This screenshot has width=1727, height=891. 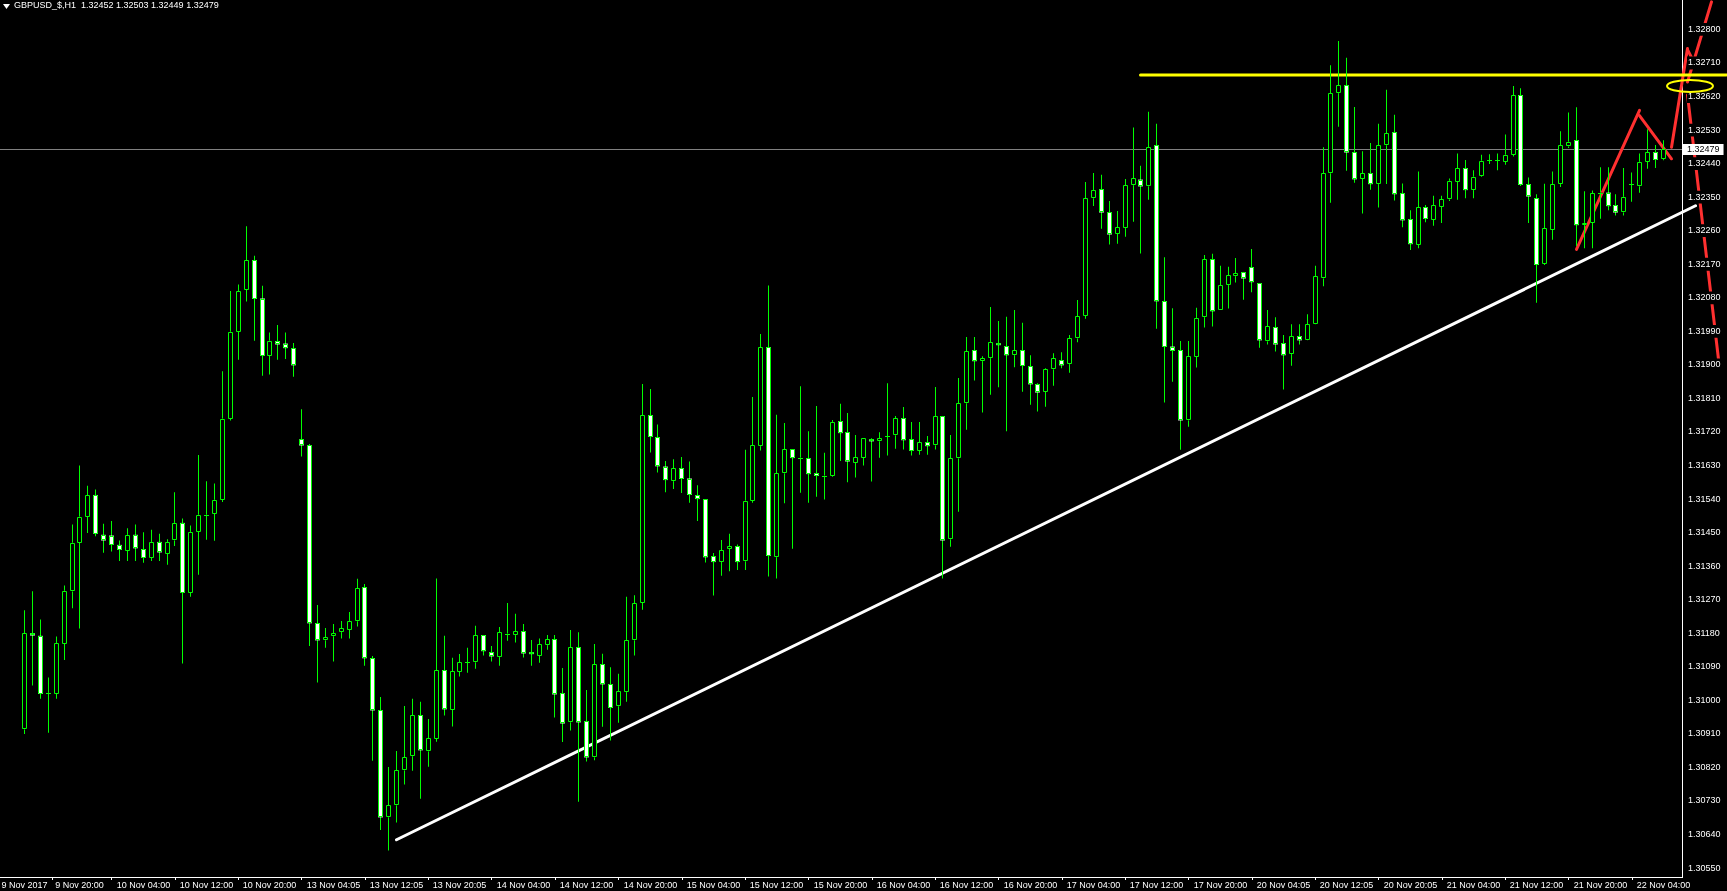 I want to click on x-tick-label: 15 Nov 20:00, so click(x=840, y=884).